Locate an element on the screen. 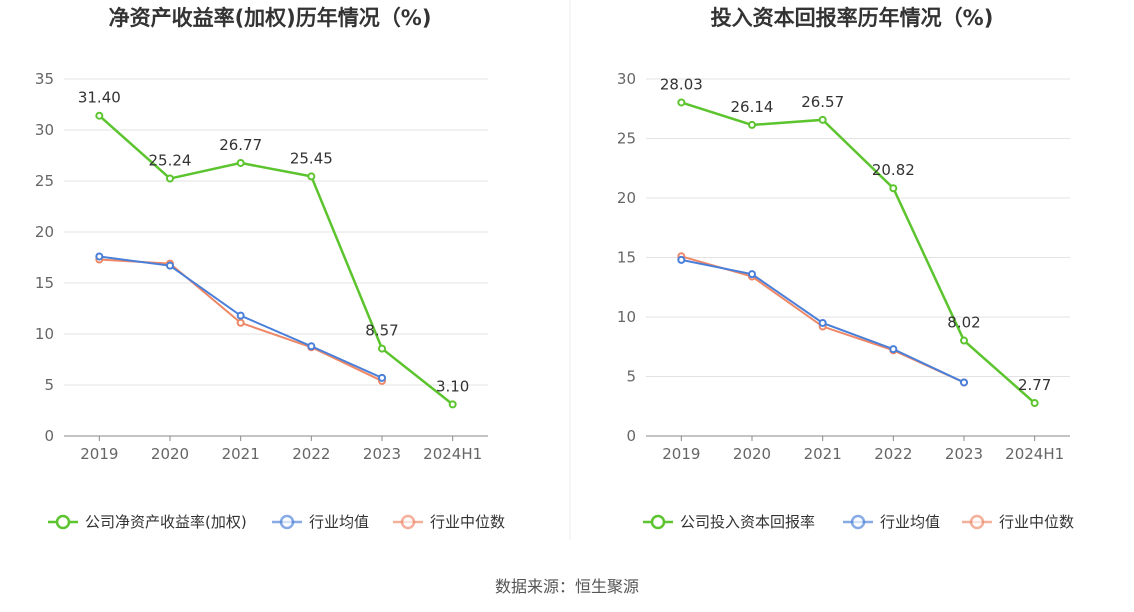 The width and height of the screenshot is (1134, 612). data-label: 25.24 is located at coordinates (170, 161).